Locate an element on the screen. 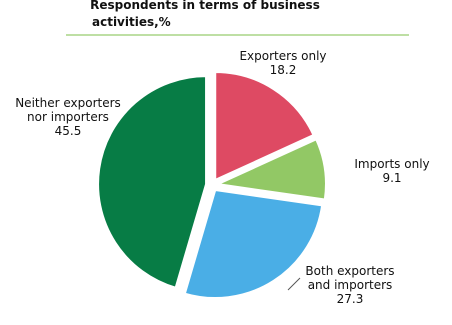 Image resolution: width=452 pixels, height=325 pixels. slice-name-neither-exporters-nor-importers: nor importers is located at coordinates (68, 117).